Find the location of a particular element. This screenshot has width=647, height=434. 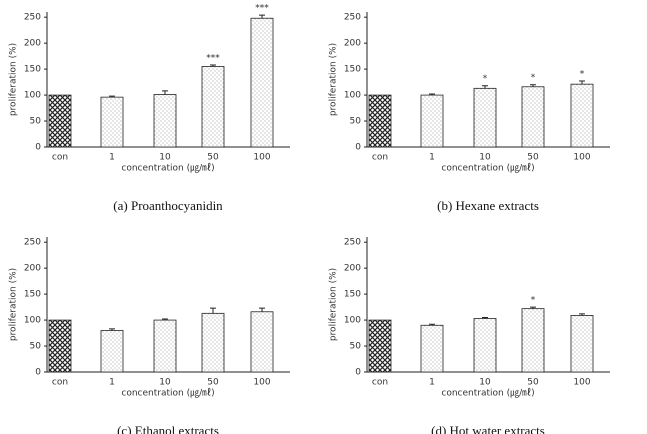

caption: (d) Hot water extracts is located at coordinates (488, 428).